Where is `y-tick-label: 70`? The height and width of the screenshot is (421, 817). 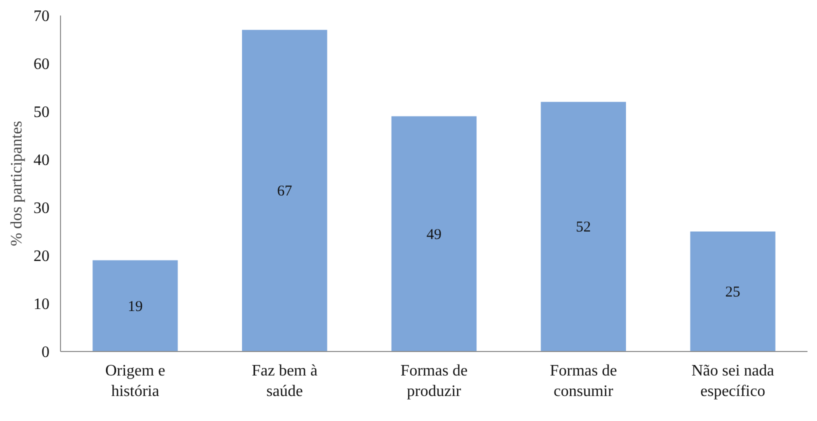 y-tick-label: 70 is located at coordinates (42, 16).